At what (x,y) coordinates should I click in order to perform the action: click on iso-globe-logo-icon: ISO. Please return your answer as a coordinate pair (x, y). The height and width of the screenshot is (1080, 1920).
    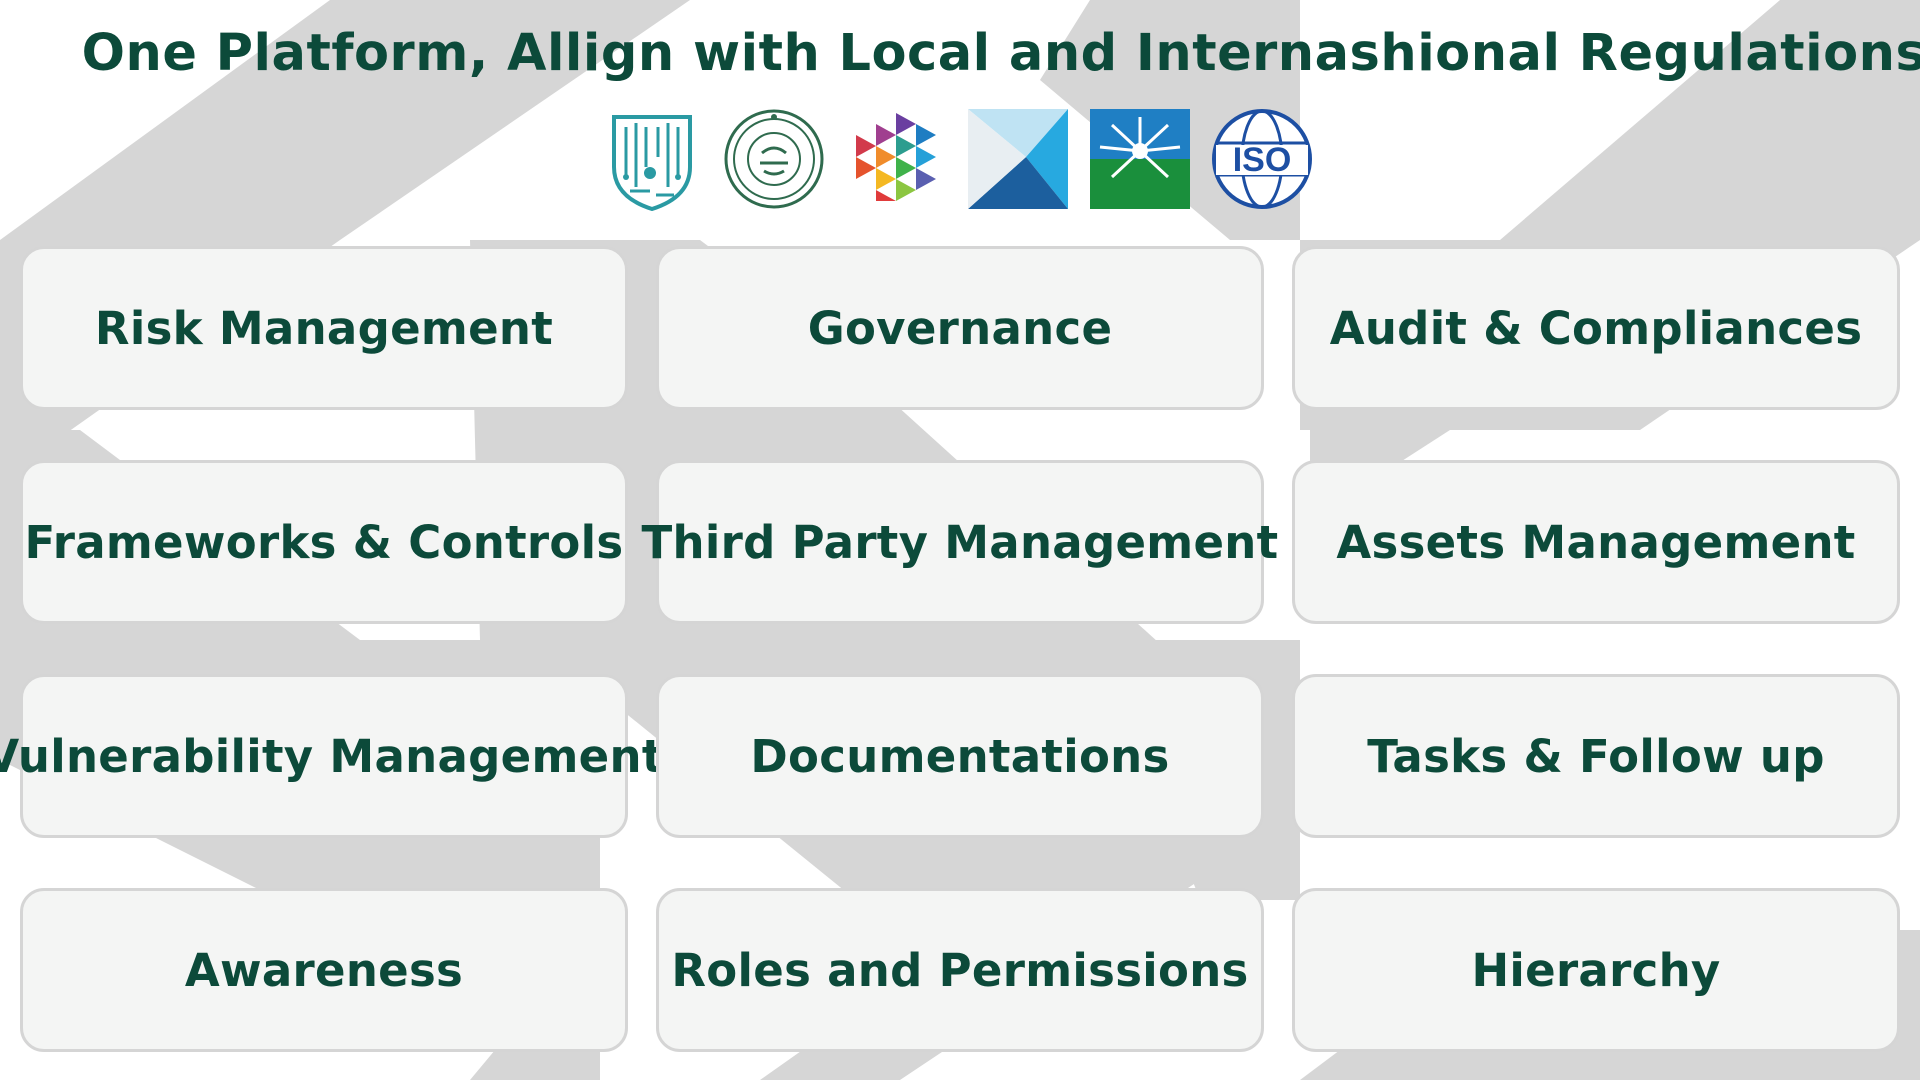
    Looking at the image, I should click on (1262, 159).